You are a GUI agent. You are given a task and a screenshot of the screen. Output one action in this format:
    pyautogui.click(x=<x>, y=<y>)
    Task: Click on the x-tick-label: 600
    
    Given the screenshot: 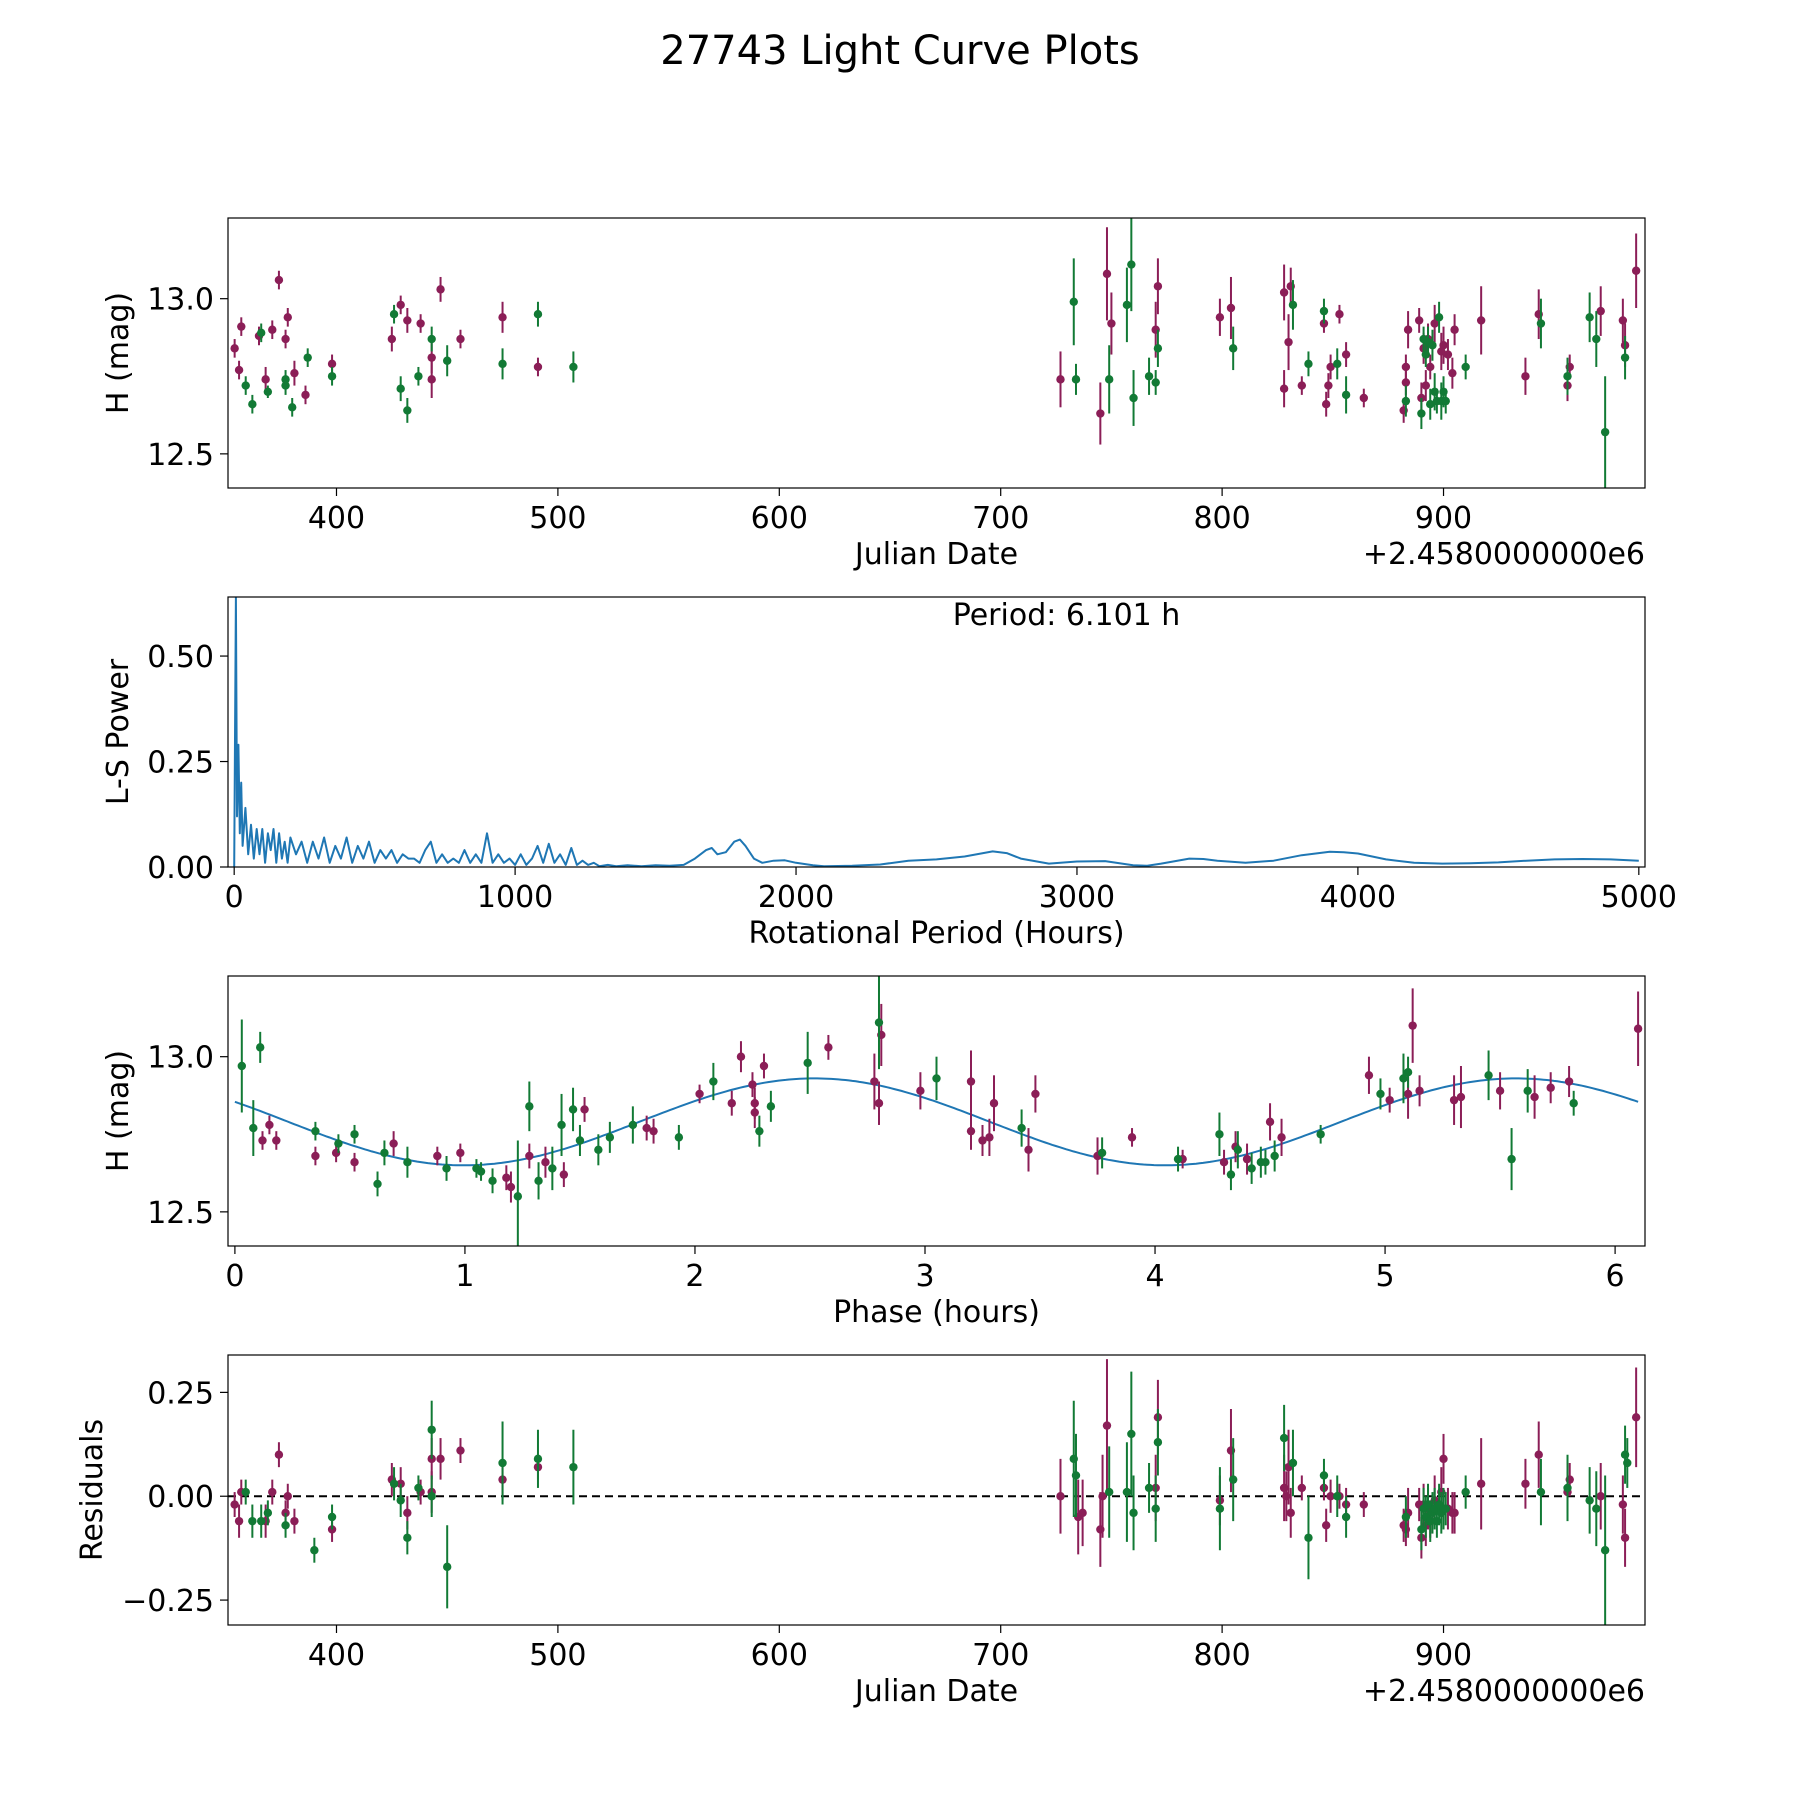 What is the action you would take?
    pyautogui.click(x=779, y=518)
    